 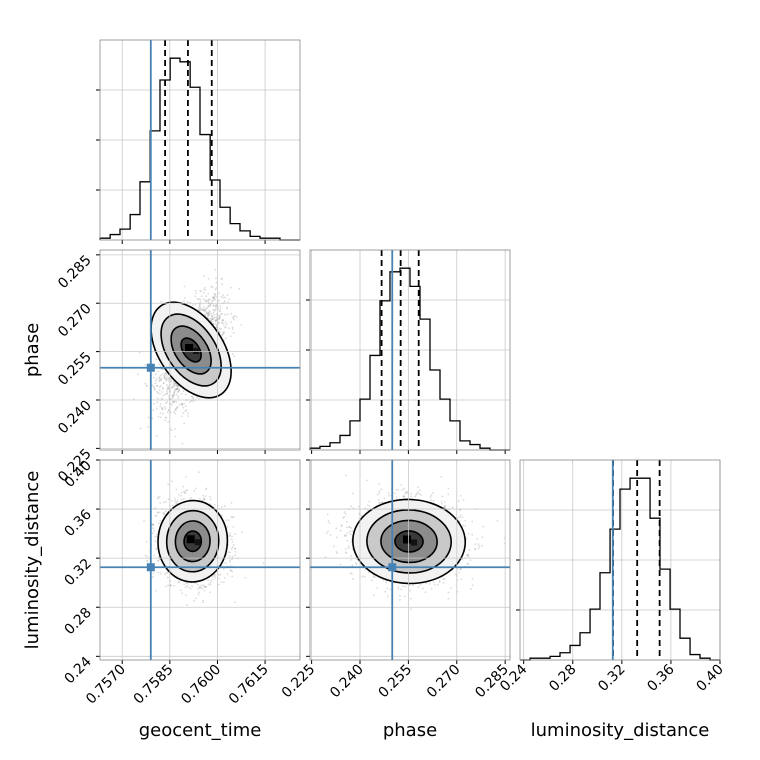 I want to click on density-peak, so click(x=190, y=539).